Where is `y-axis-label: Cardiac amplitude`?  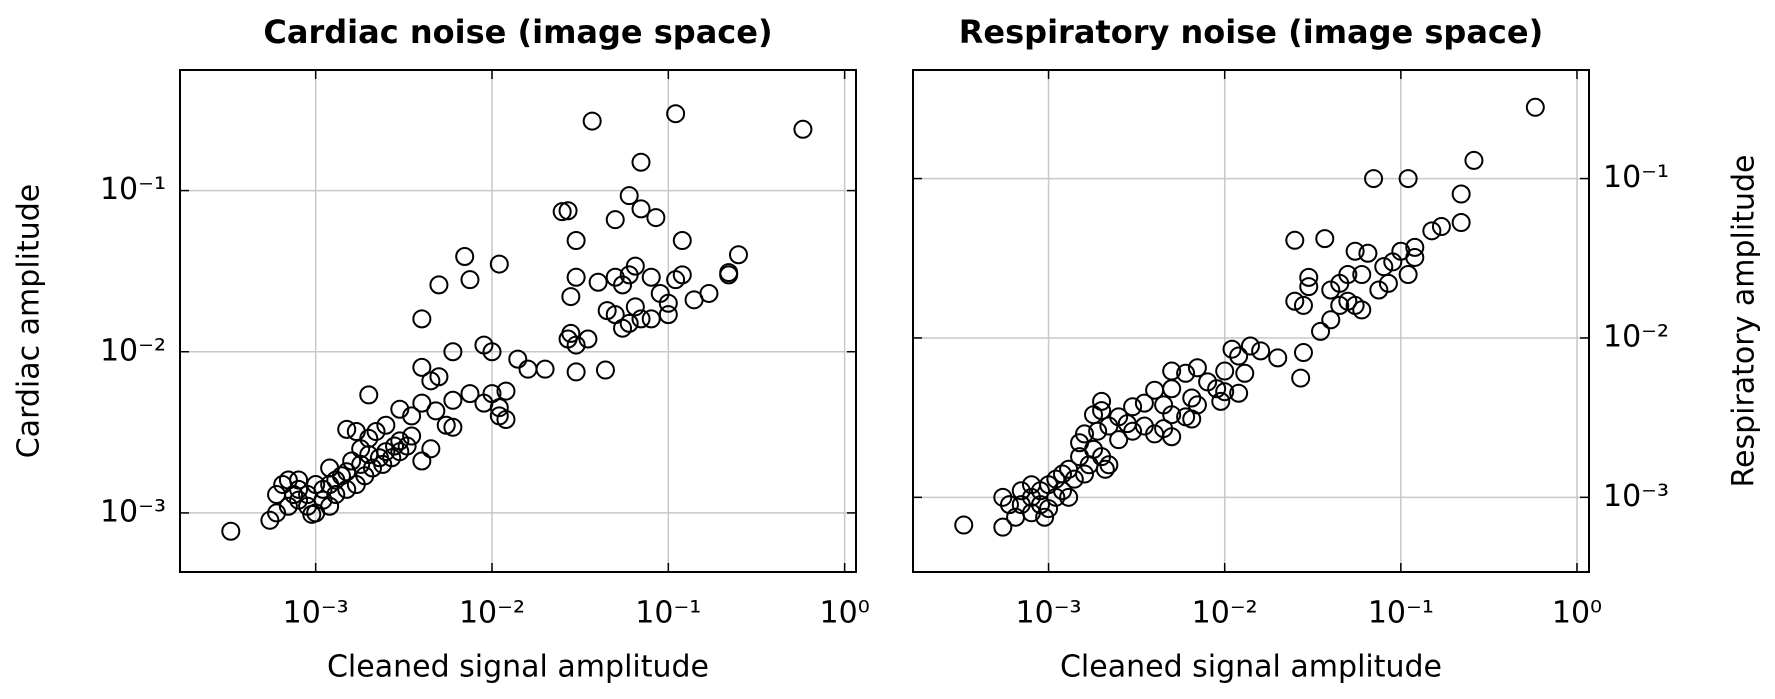 y-axis-label: Cardiac amplitude is located at coordinates (29, 321).